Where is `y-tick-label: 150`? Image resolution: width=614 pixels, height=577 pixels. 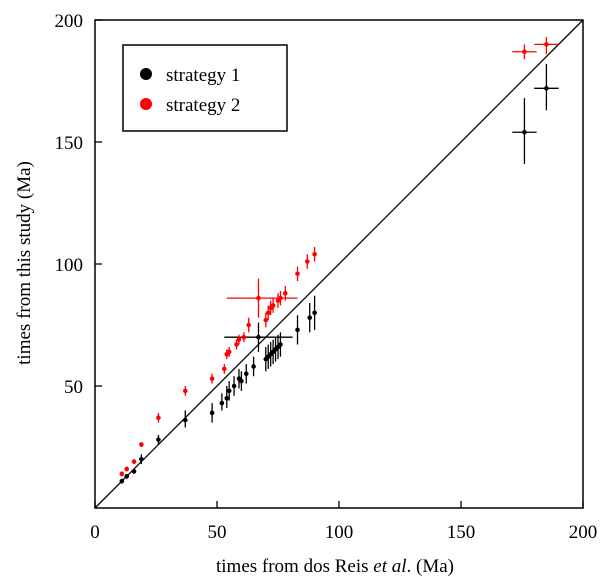
y-tick-label: 150 is located at coordinates (69, 143).